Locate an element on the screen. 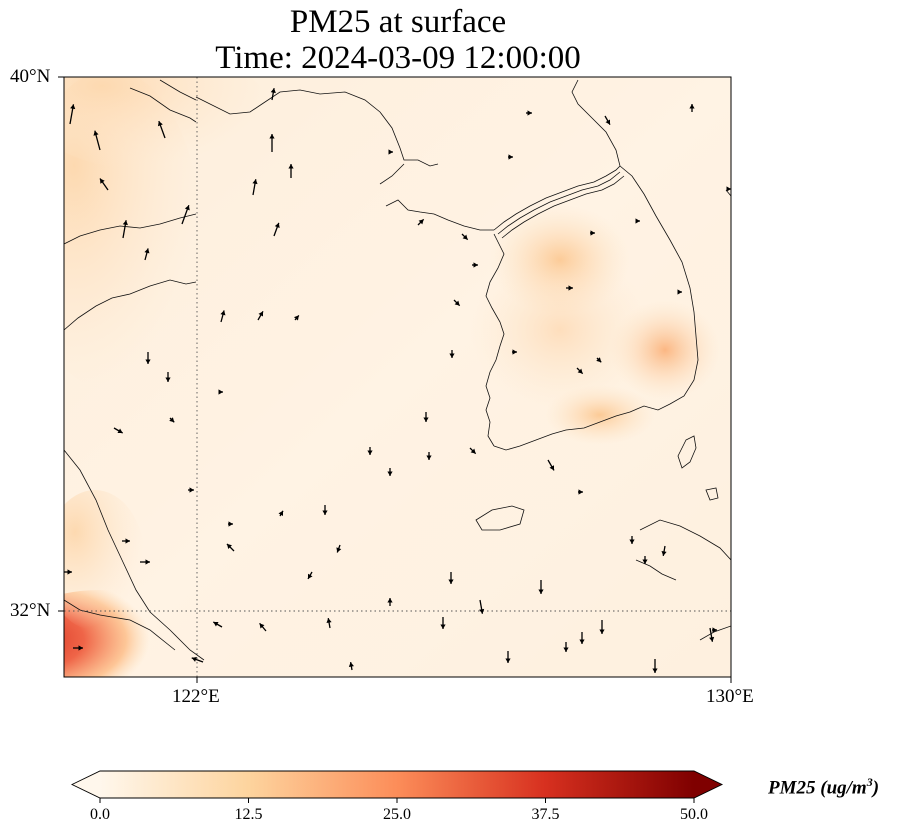  lon-label-east: 130°E is located at coordinates (730, 696).